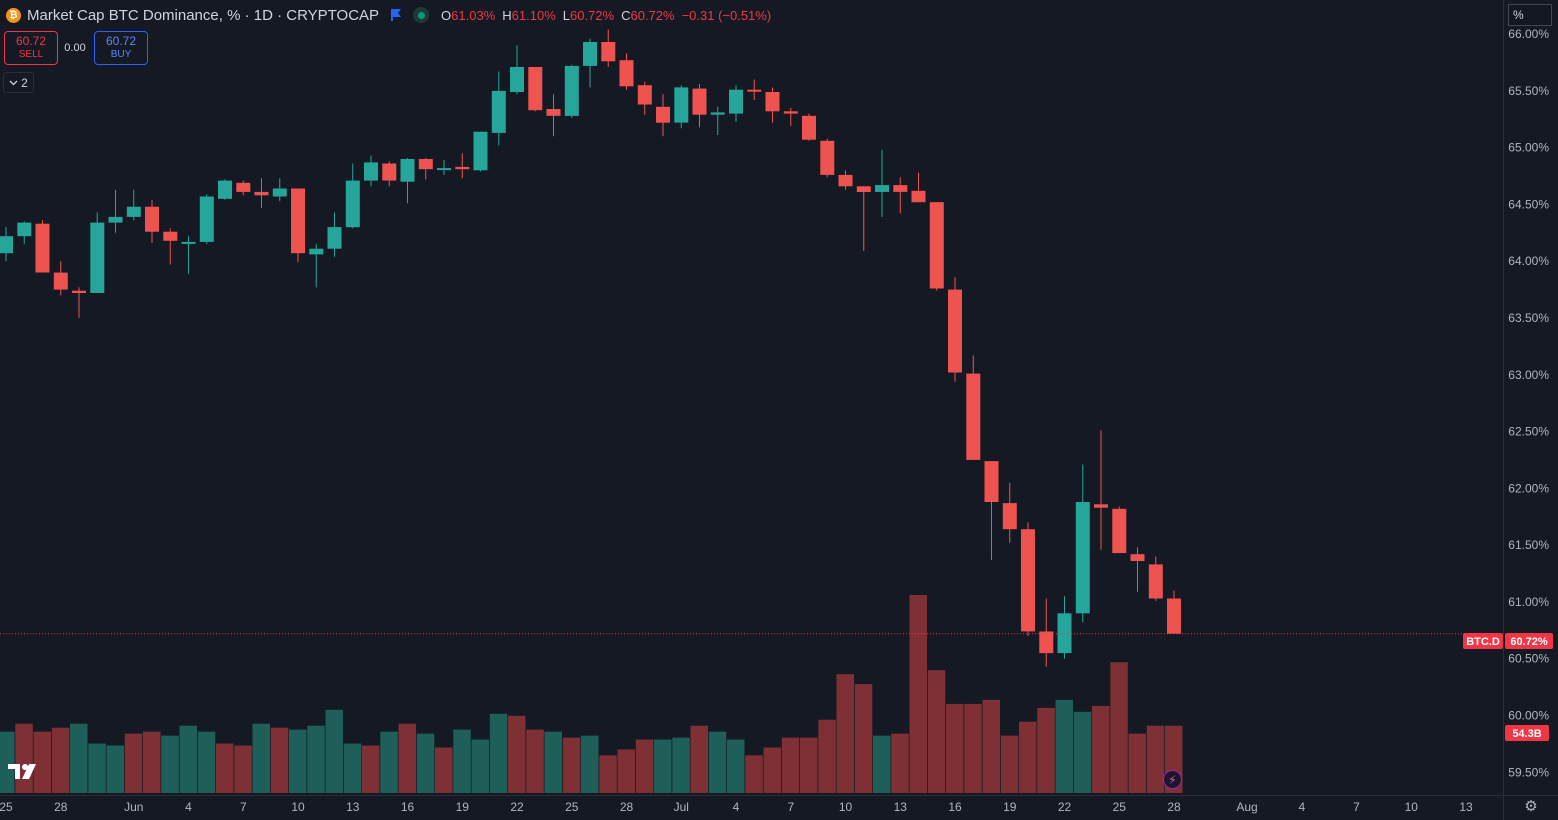  I want to click on sell-button: 60.72 SELL, so click(31, 48).